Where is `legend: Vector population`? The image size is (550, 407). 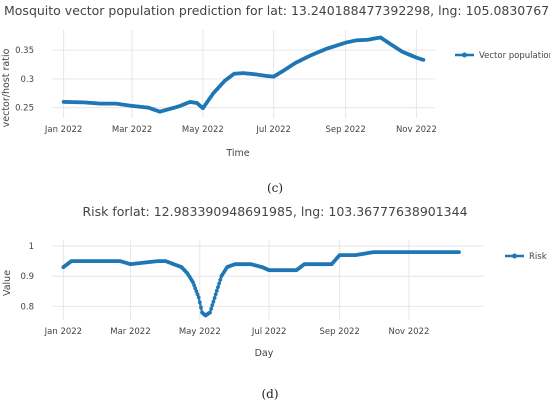
legend: Vector population is located at coordinates (502, 56).